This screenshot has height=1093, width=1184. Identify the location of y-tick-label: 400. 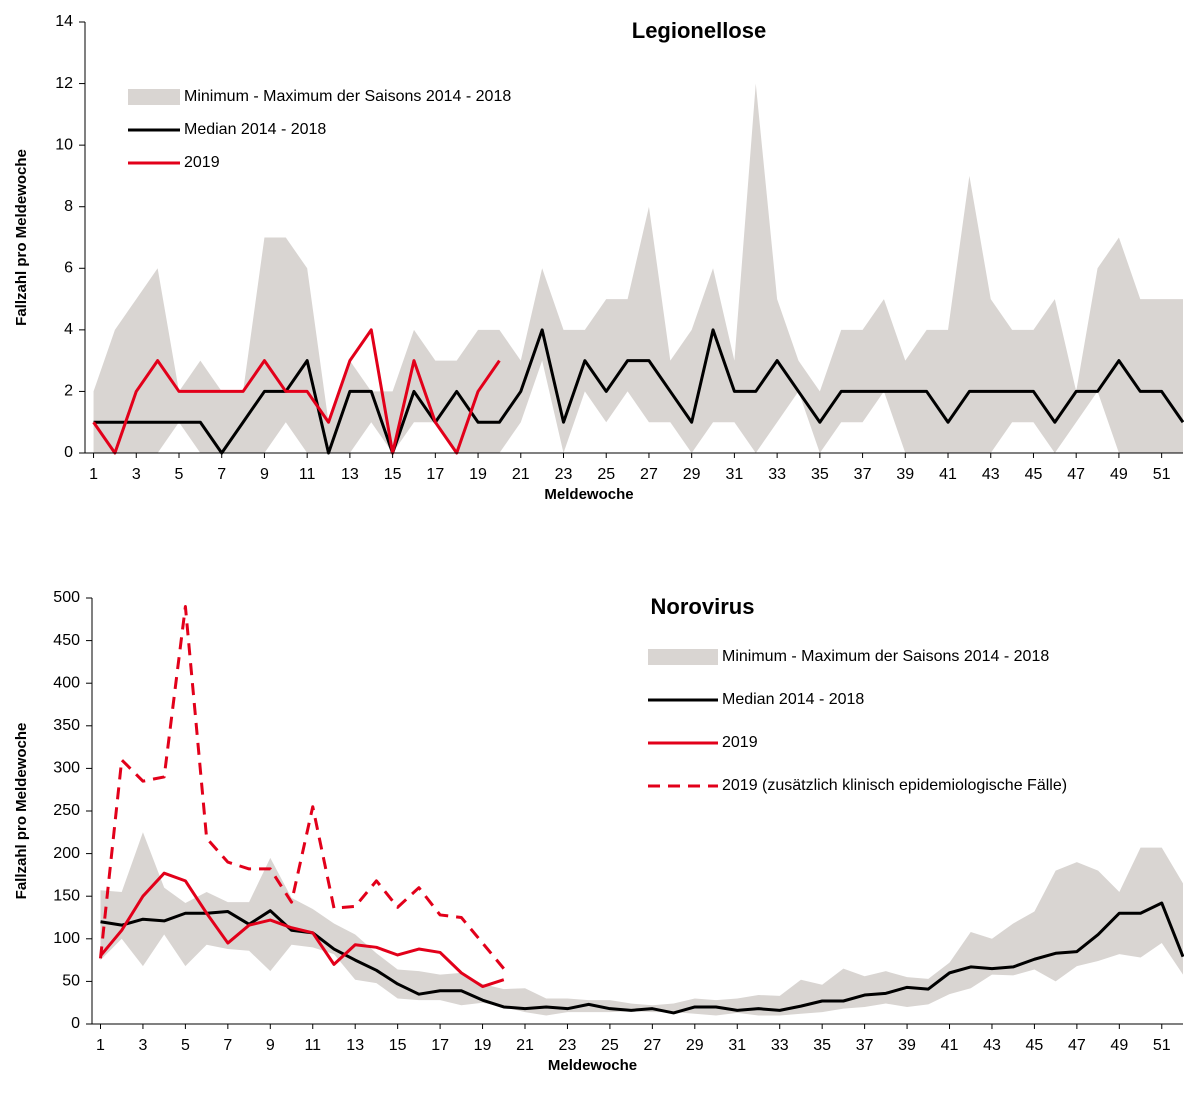
(66, 682).